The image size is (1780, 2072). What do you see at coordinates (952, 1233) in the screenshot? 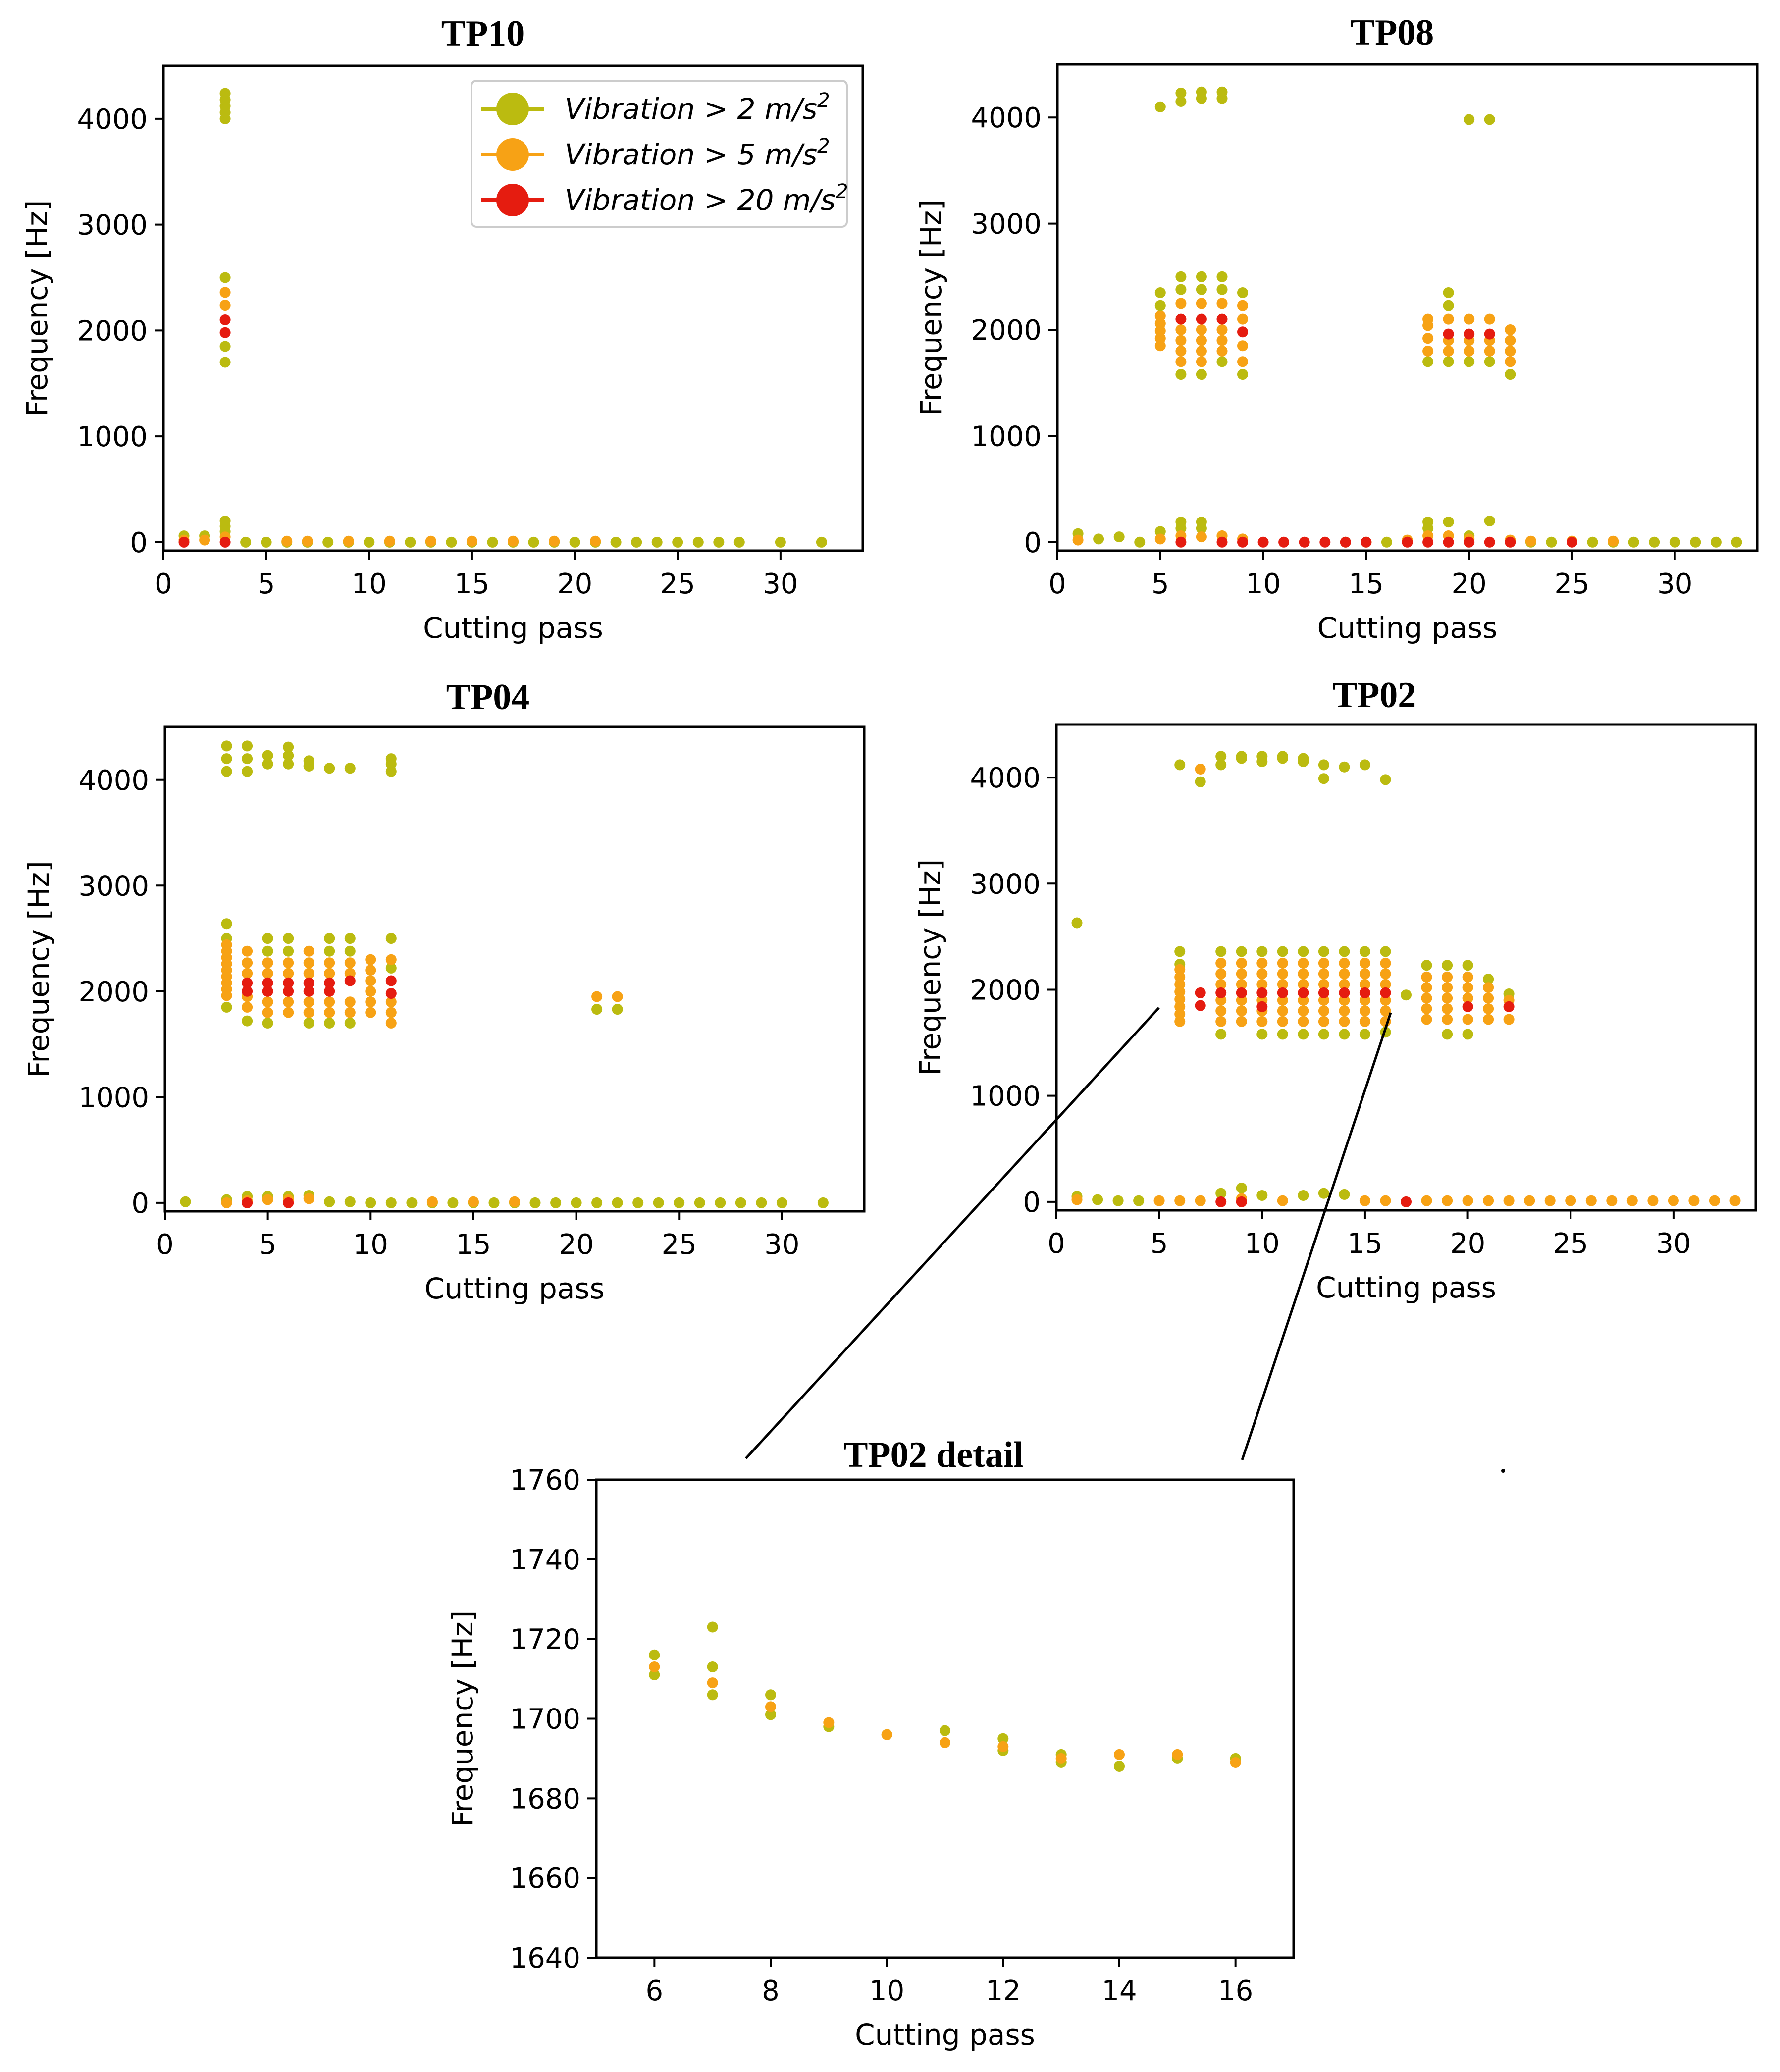
I see `zoom-connector-left` at bounding box center [952, 1233].